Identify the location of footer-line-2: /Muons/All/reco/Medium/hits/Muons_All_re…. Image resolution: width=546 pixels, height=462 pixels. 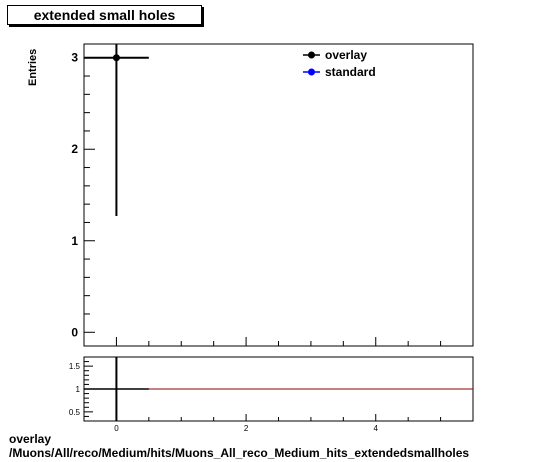
(239, 453).